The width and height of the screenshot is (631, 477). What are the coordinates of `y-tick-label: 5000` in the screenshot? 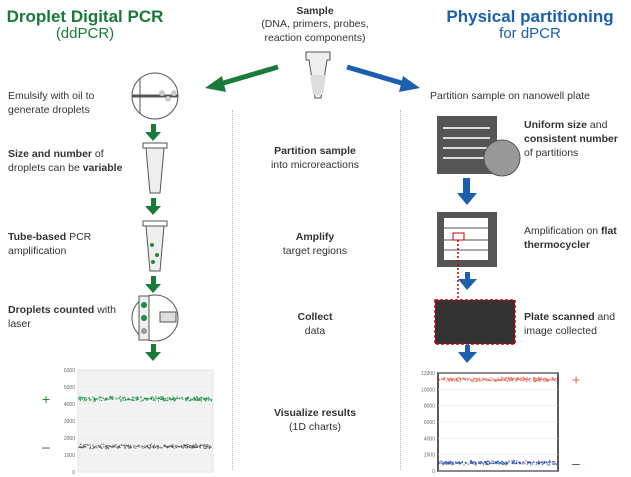 It's located at (69, 388).